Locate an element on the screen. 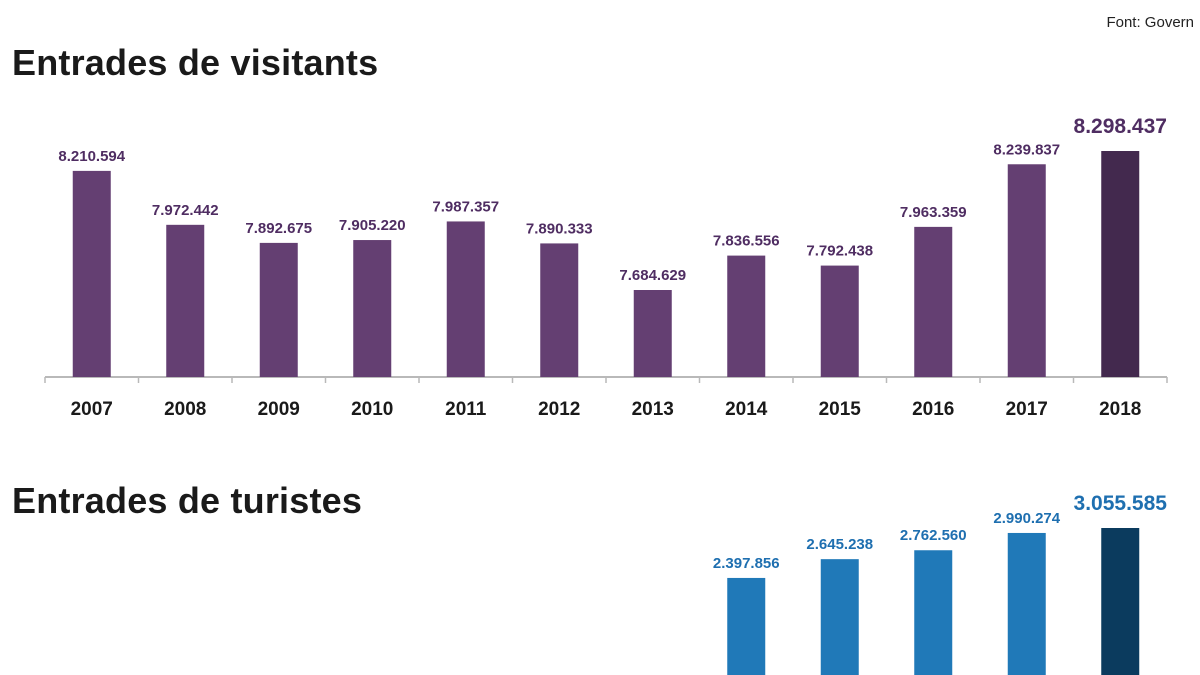 This screenshot has height=675, width=1200. chart-title-visitors: Entrades de visitants is located at coordinates (195, 62).